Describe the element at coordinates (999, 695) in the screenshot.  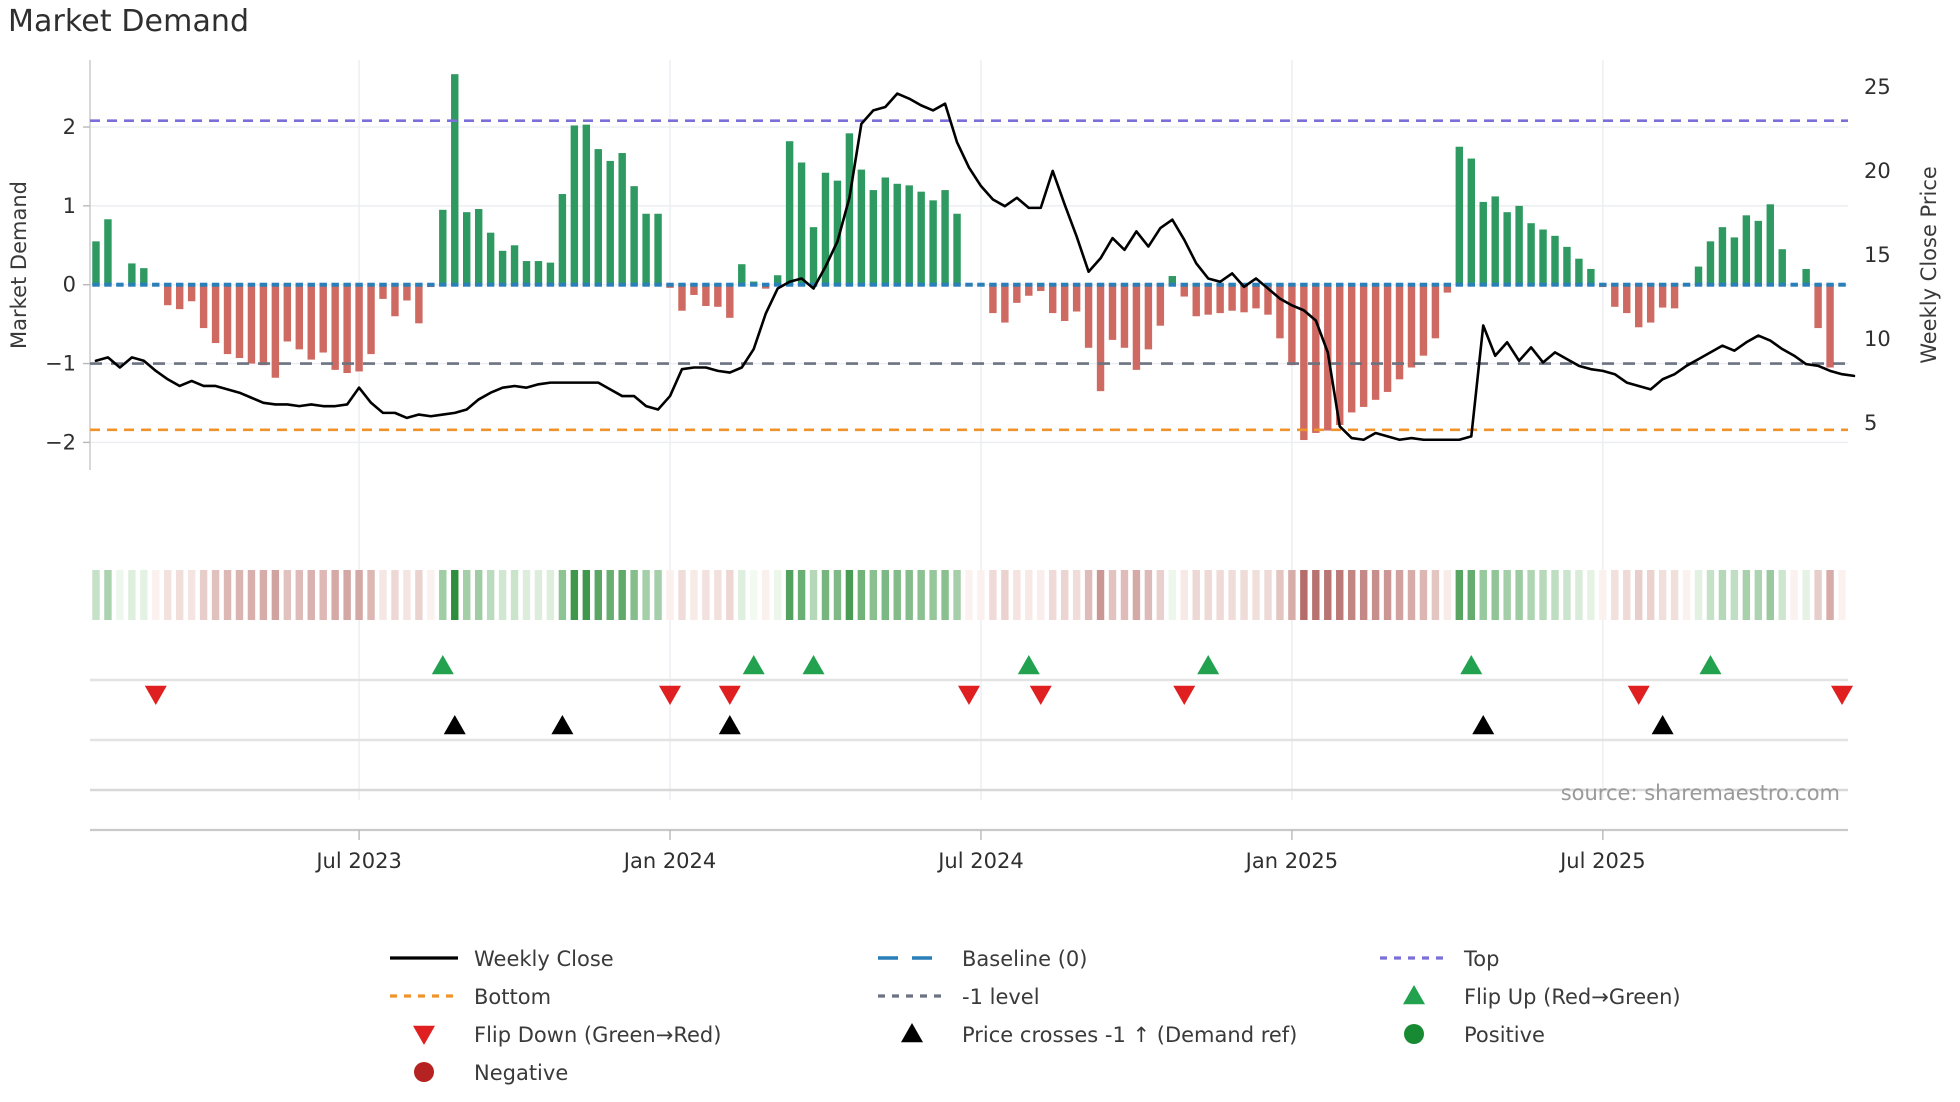
I see `flip-down-markers` at that location.